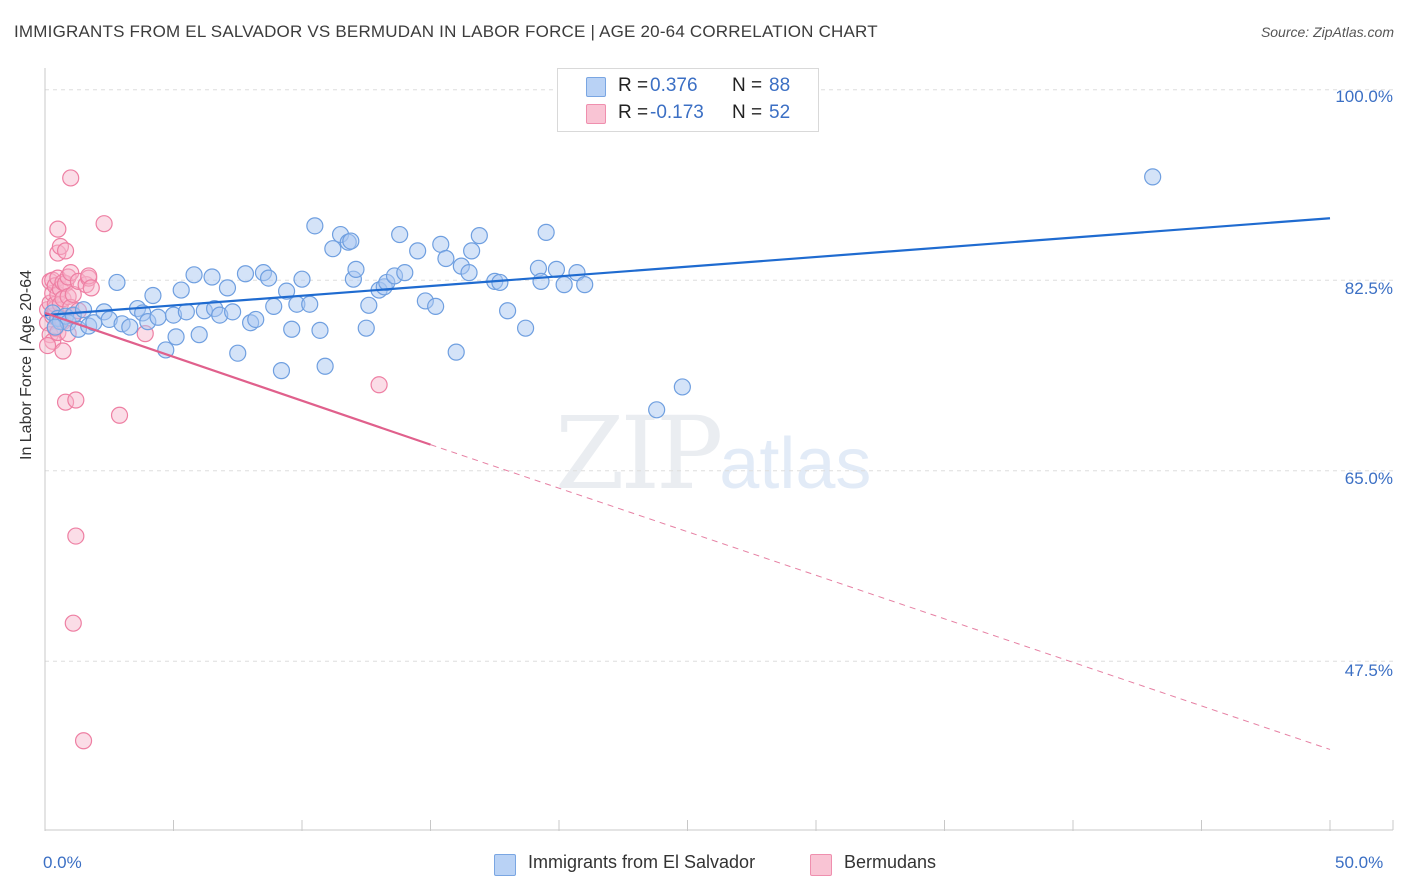 This screenshot has height=892, width=1406. Describe the element at coordinates (677, 112) in the screenshot. I see `r-value: -0.173` at that location.